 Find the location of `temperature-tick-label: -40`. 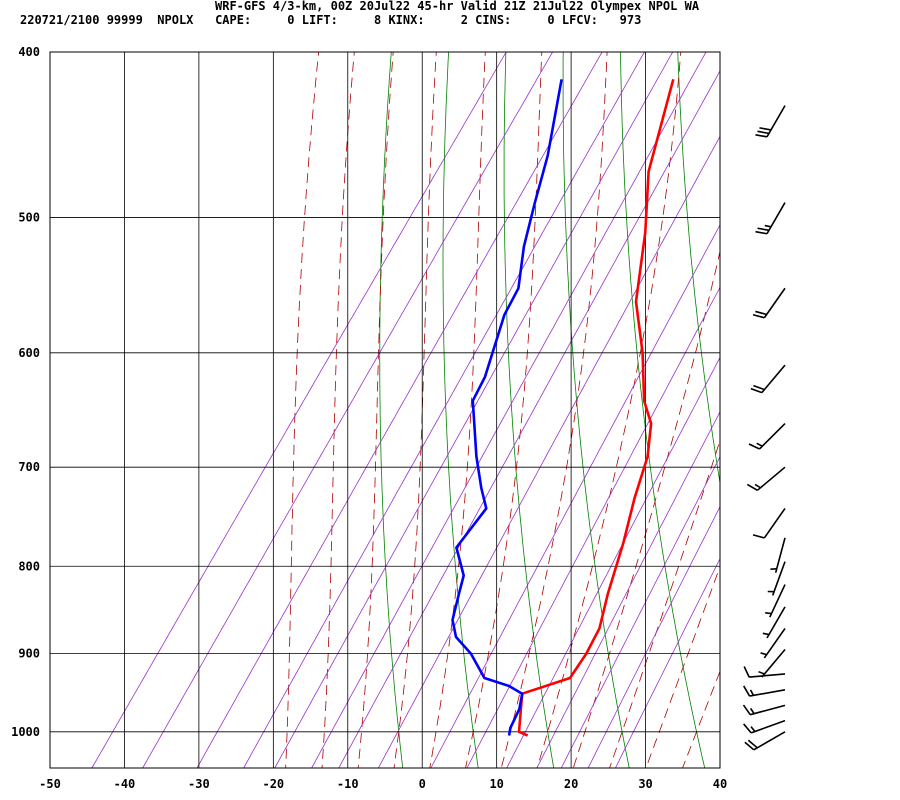

temperature-tick-label: -40 is located at coordinates (125, 784).